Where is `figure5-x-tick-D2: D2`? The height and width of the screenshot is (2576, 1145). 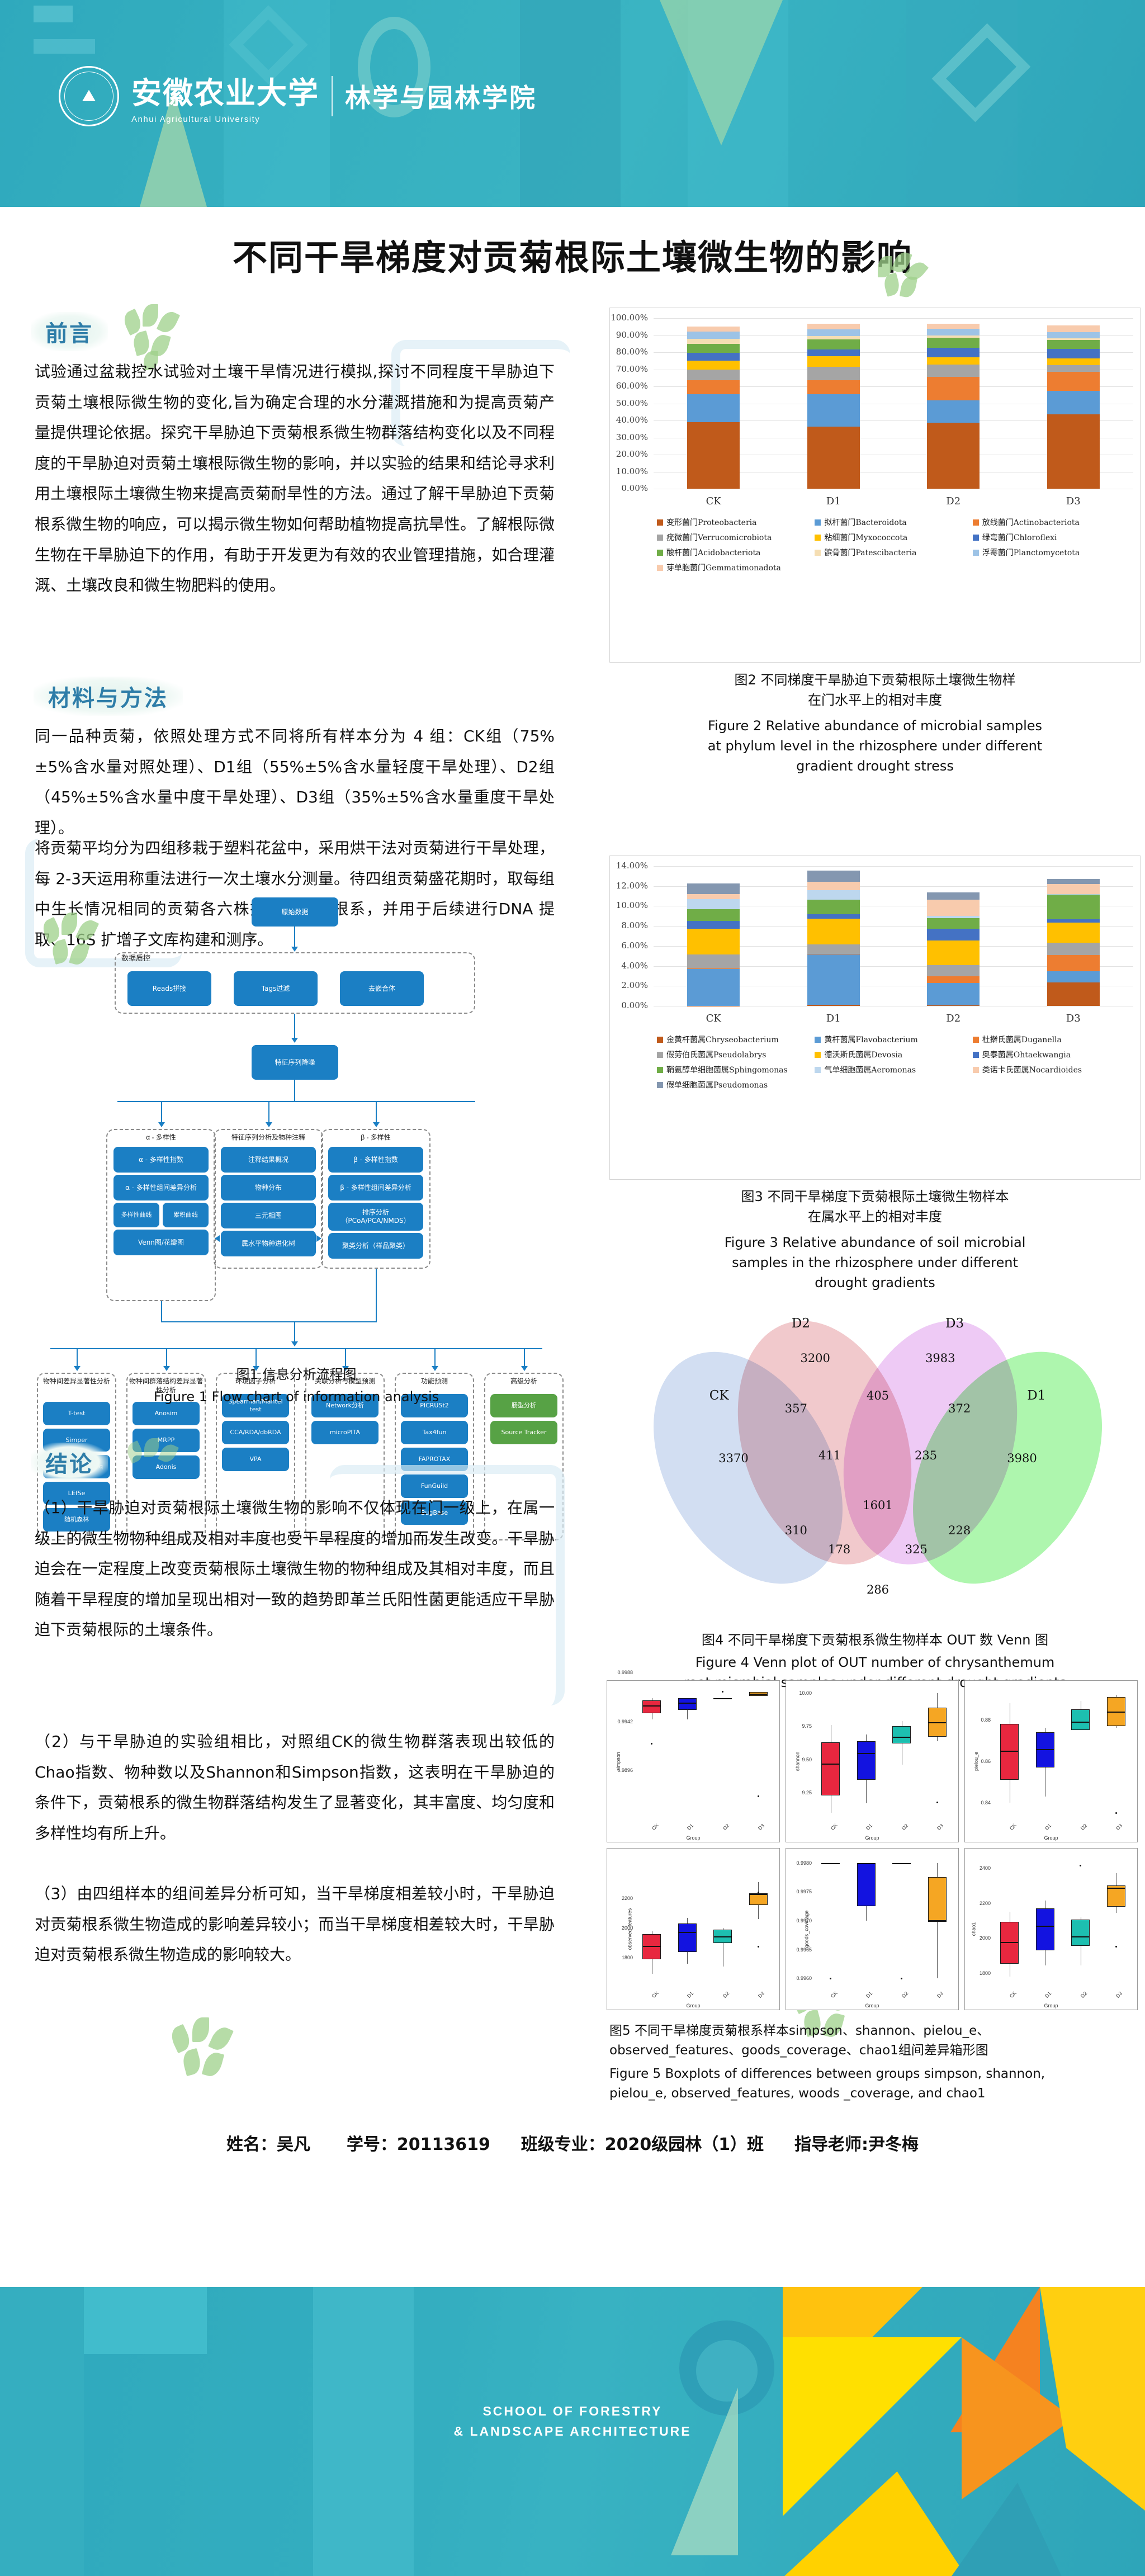 figure5-x-tick-D2: D2 is located at coordinates (904, 1827).